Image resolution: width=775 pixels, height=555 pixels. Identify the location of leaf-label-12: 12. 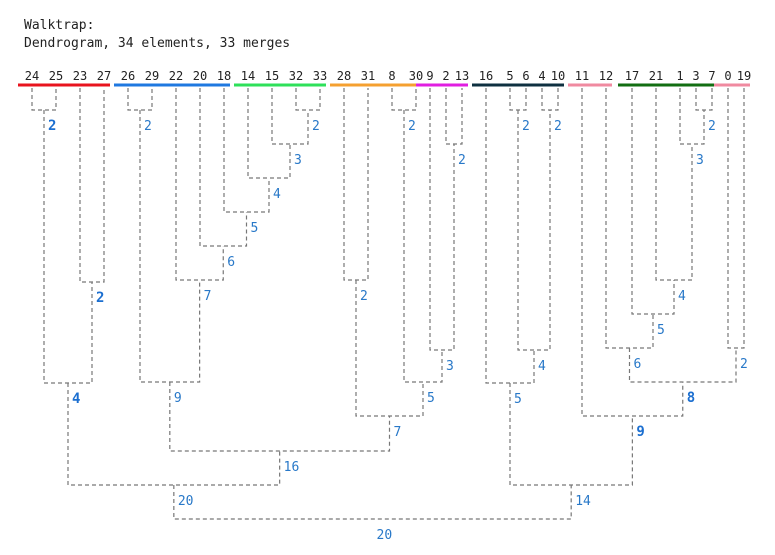
(606, 76).